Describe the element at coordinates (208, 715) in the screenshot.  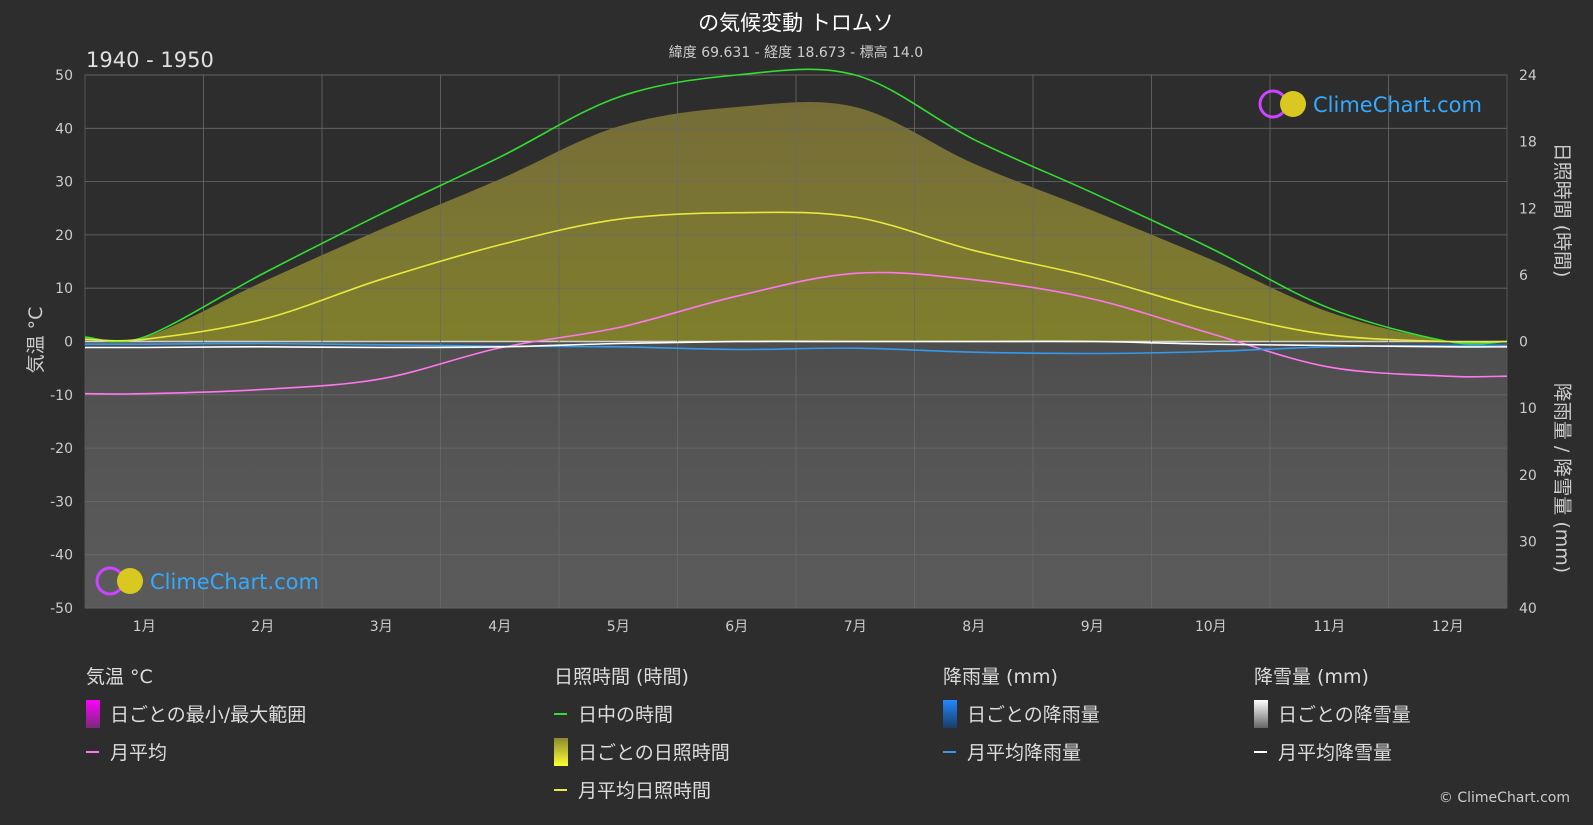
I see `legend-item-label: 日ごとの最小/最大範囲` at that location.